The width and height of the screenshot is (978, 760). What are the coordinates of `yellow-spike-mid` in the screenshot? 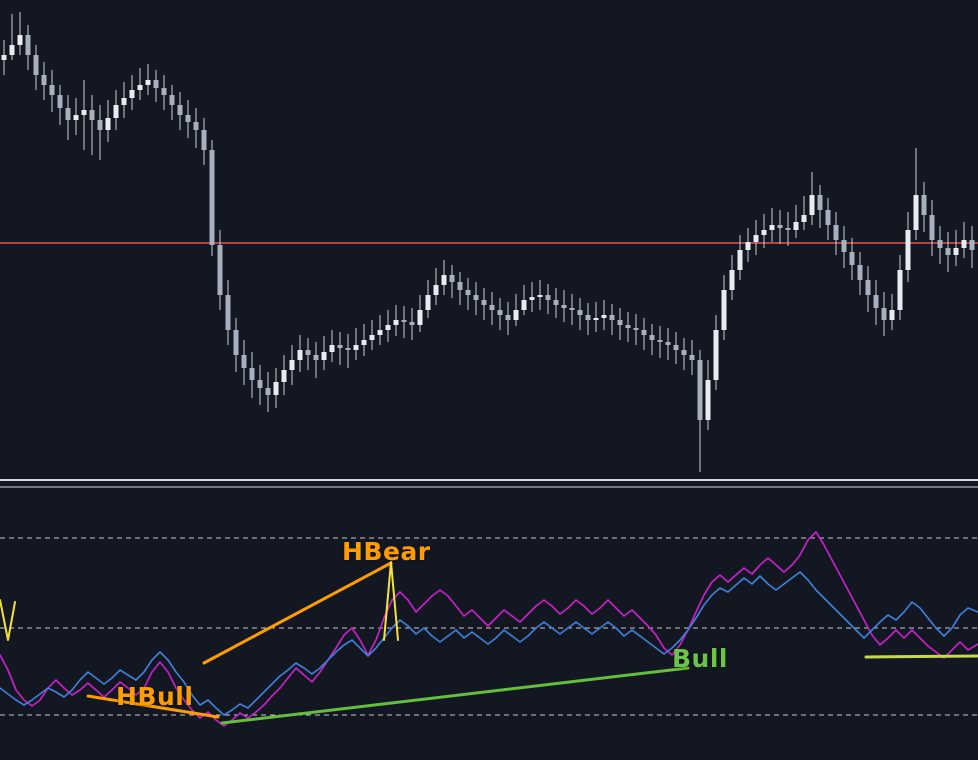 It's located at (391, 601).